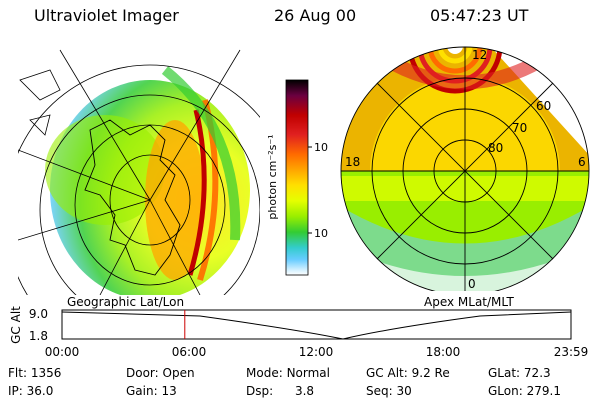  What do you see at coordinates (38, 336) in the screenshot?
I see `y-tick-min: 1.8` at bounding box center [38, 336].